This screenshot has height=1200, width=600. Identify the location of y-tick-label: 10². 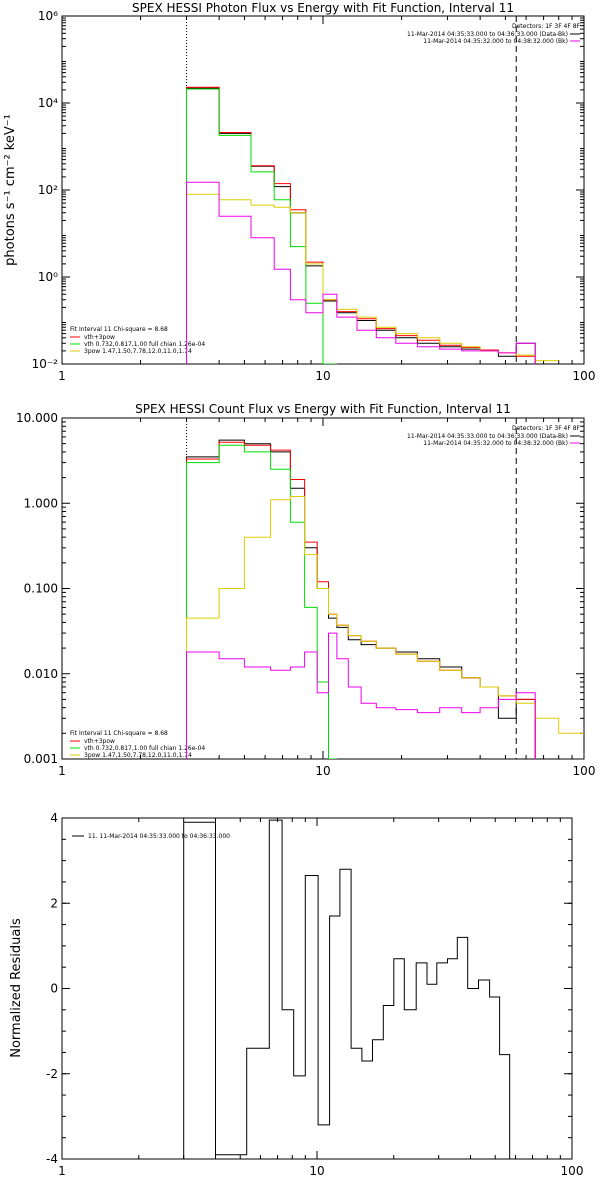
(48, 190).